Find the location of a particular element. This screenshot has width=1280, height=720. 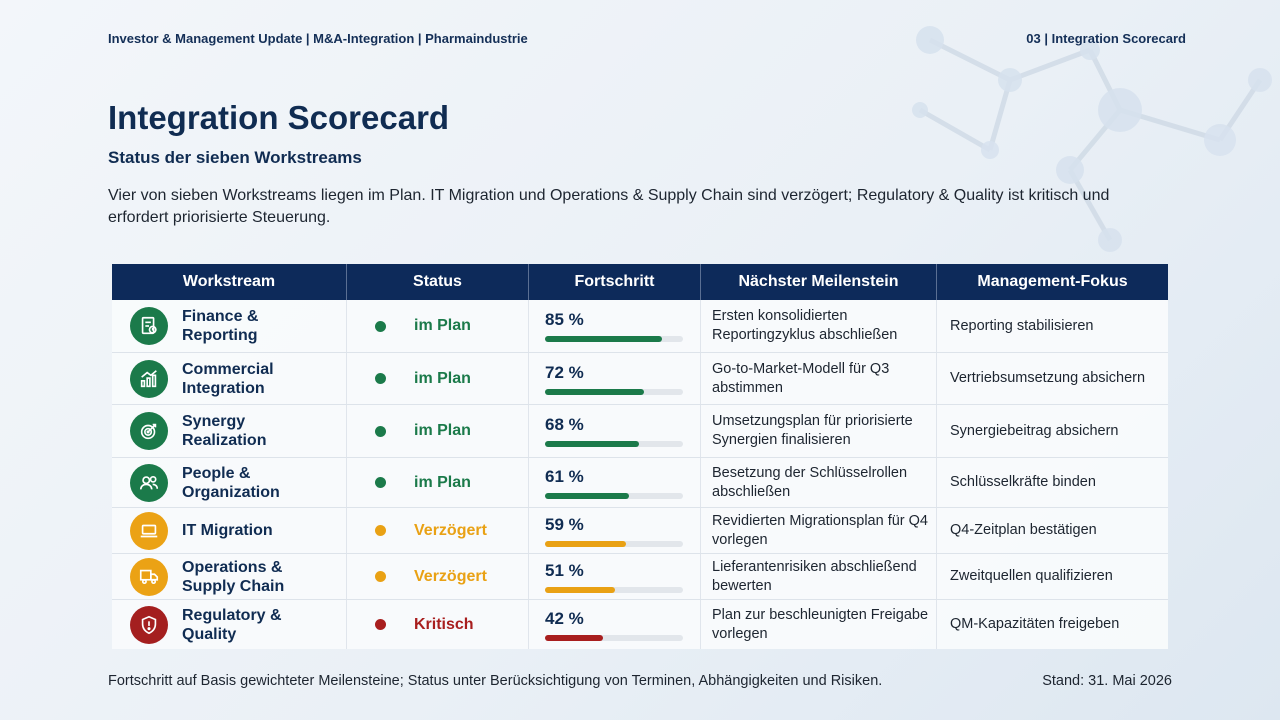

milestone-cell: Go-to-Market-Modell für Q3 abstimmen is located at coordinates (819, 378).